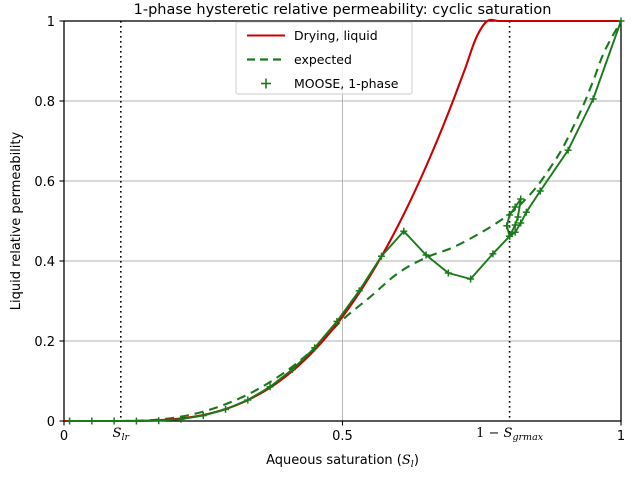  I want to click on xtick-label-0: 0, so click(64, 436).